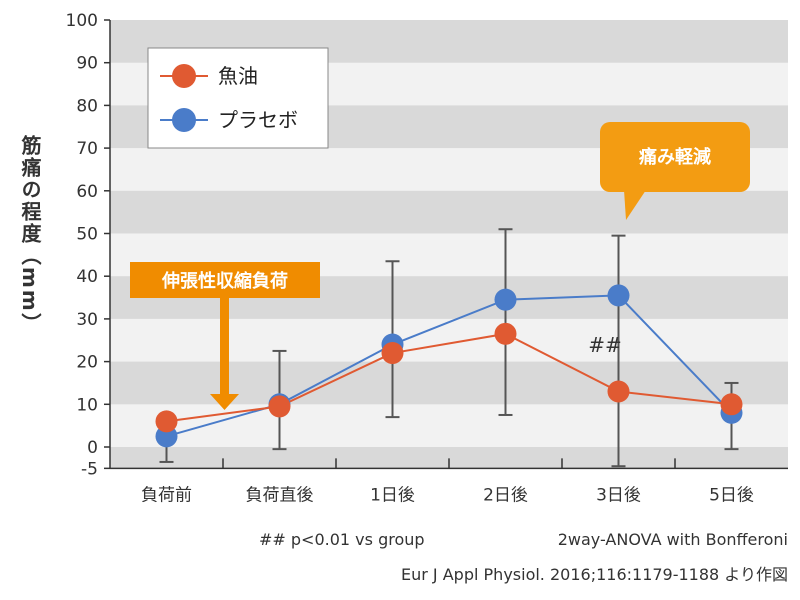 This screenshot has height=600, width=800. I want to click on pain-relief-text: 痛み軽減, so click(675, 157).